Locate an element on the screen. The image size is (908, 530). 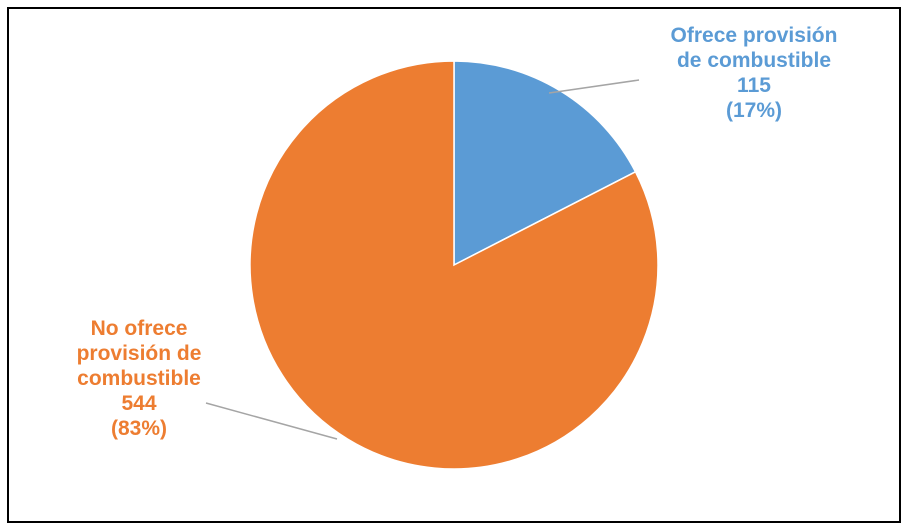
data-label-1: Ofrece provisión de combustible 115 (17%) is located at coordinates (754, 73).